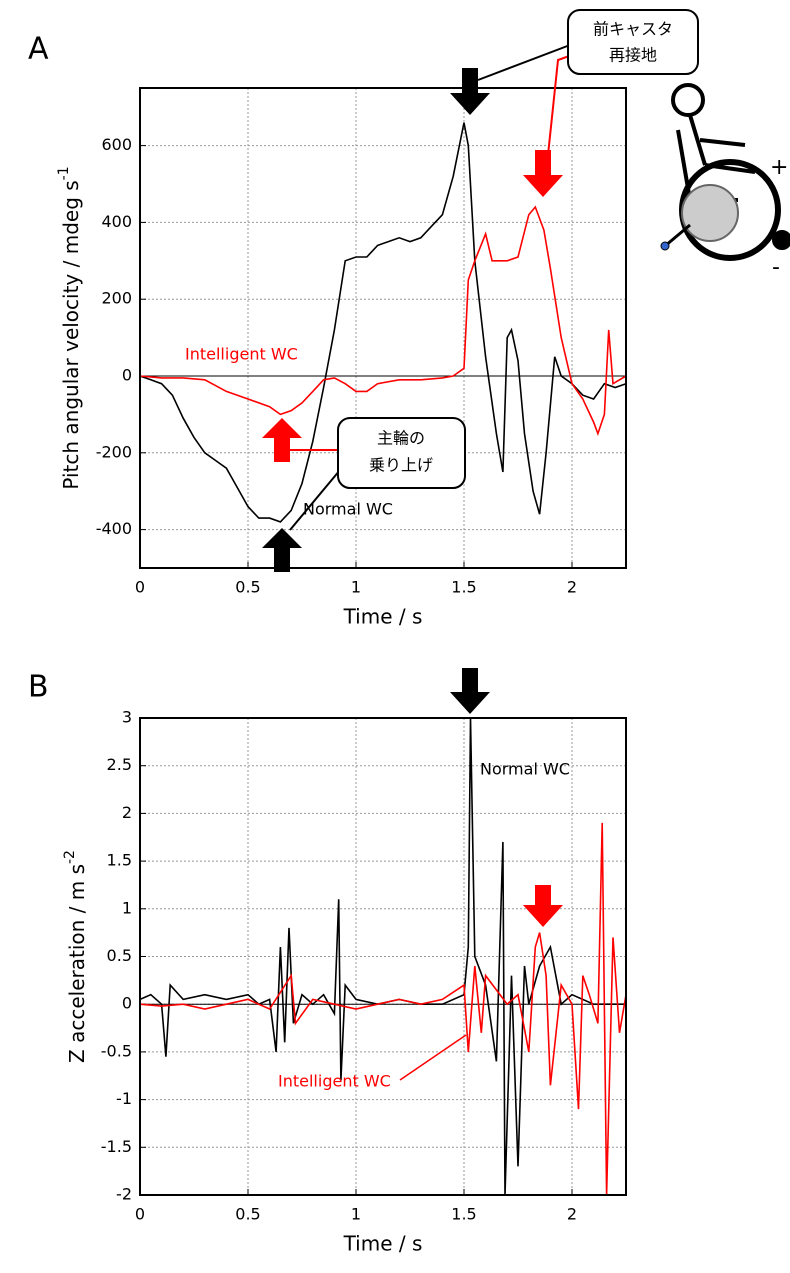 This screenshot has width=790, height=1273. Describe the element at coordinates (127, 907) in the screenshot. I see `y-tick-label: 1` at that location.